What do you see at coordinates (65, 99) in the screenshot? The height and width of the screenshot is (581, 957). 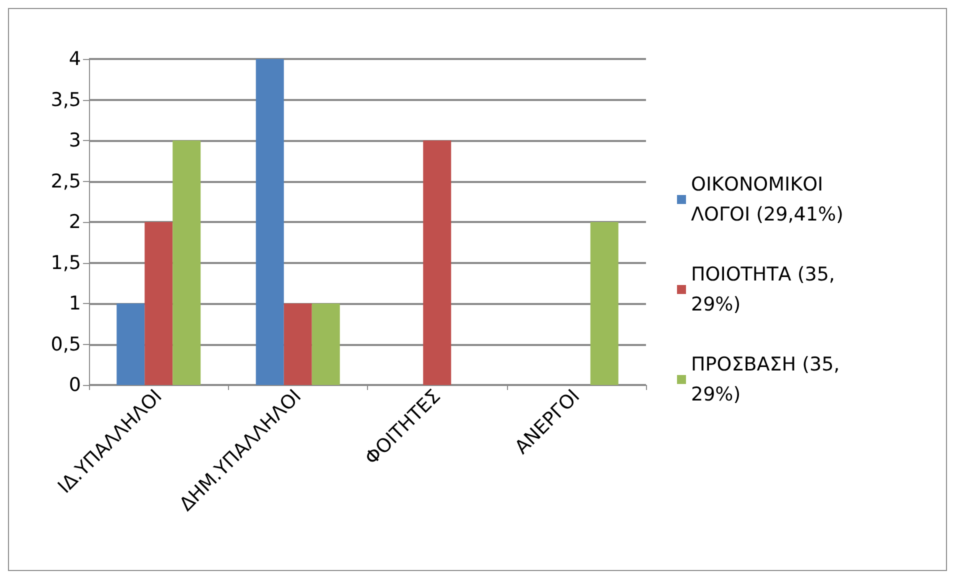 I see `y-tick-label: 3,5` at bounding box center [65, 99].